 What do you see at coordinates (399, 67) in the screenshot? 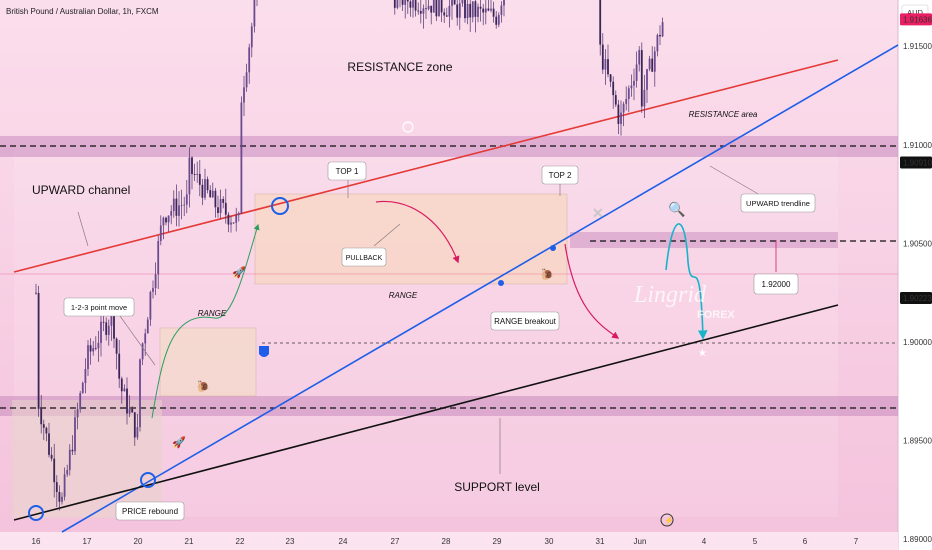
I see `resistance-zone-label: RESISTANCE zone` at bounding box center [399, 67].